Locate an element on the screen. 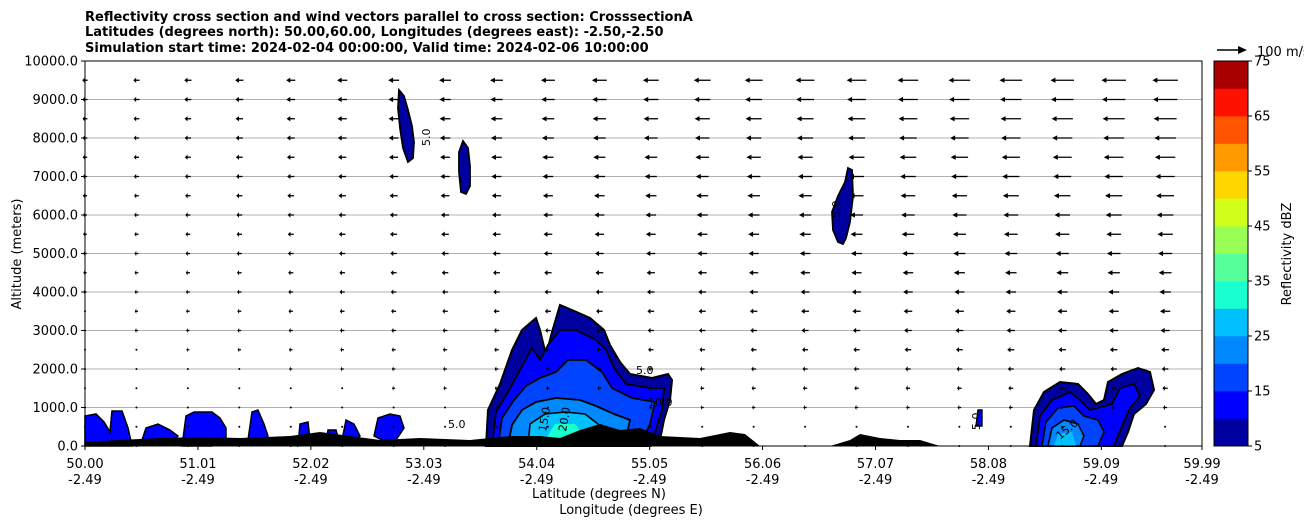 The image size is (1304, 526). colorbar-frame is located at coordinates (1231, 253).